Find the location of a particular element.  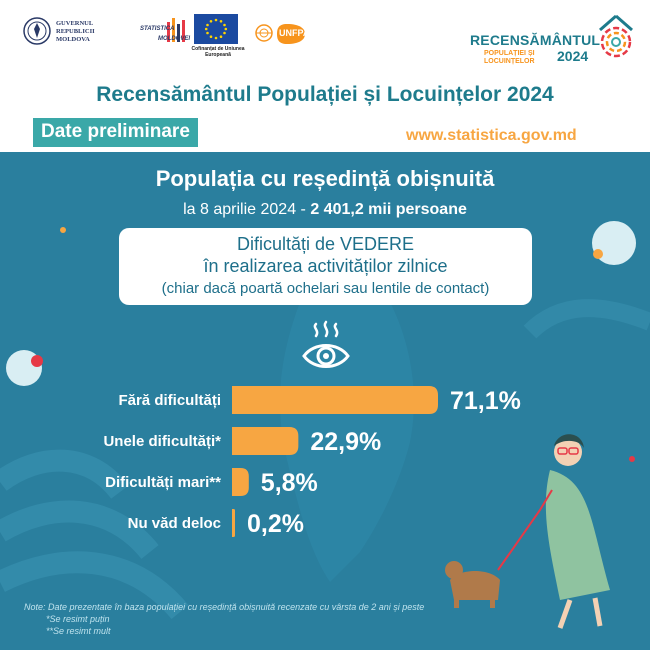

census-logo-subtitle: POPULAȚIEI ȘI LOCUINȚELOR is located at coordinates (509, 57).